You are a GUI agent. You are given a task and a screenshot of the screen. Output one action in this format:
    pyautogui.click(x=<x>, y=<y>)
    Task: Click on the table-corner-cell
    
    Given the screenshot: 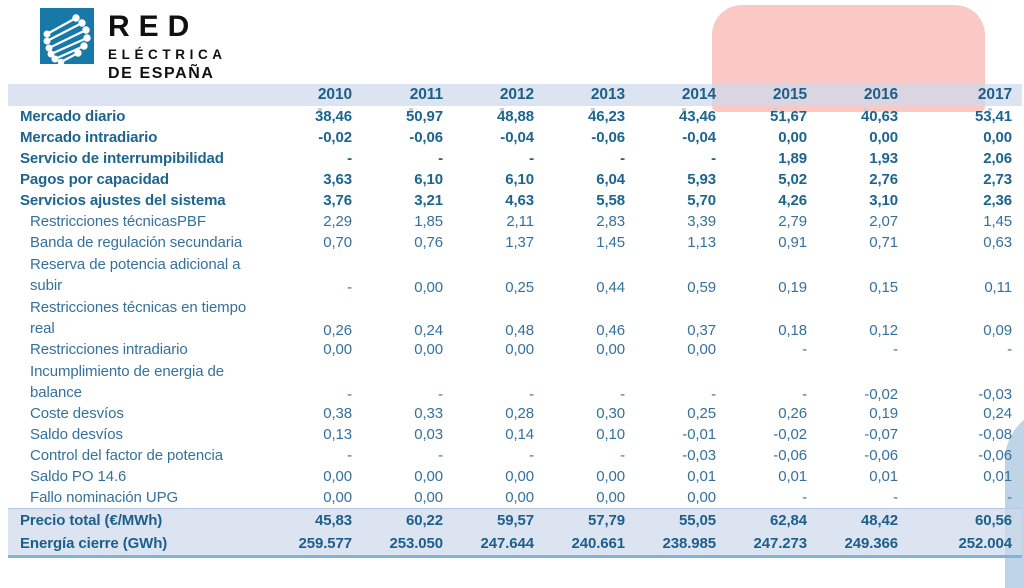 What is the action you would take?
    pyautogui.click(x=134, y=95)
    